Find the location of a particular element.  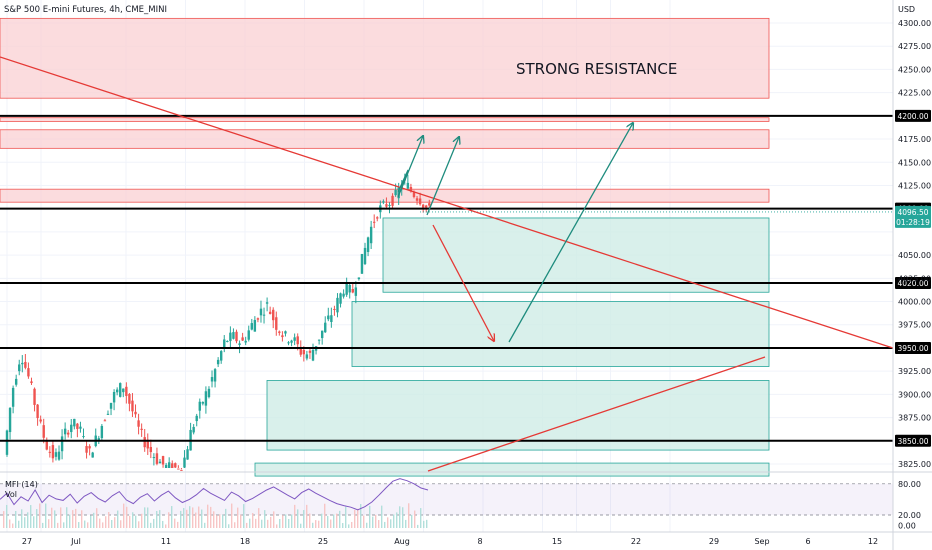

current-price-badge is located at coordinates (913, 216).